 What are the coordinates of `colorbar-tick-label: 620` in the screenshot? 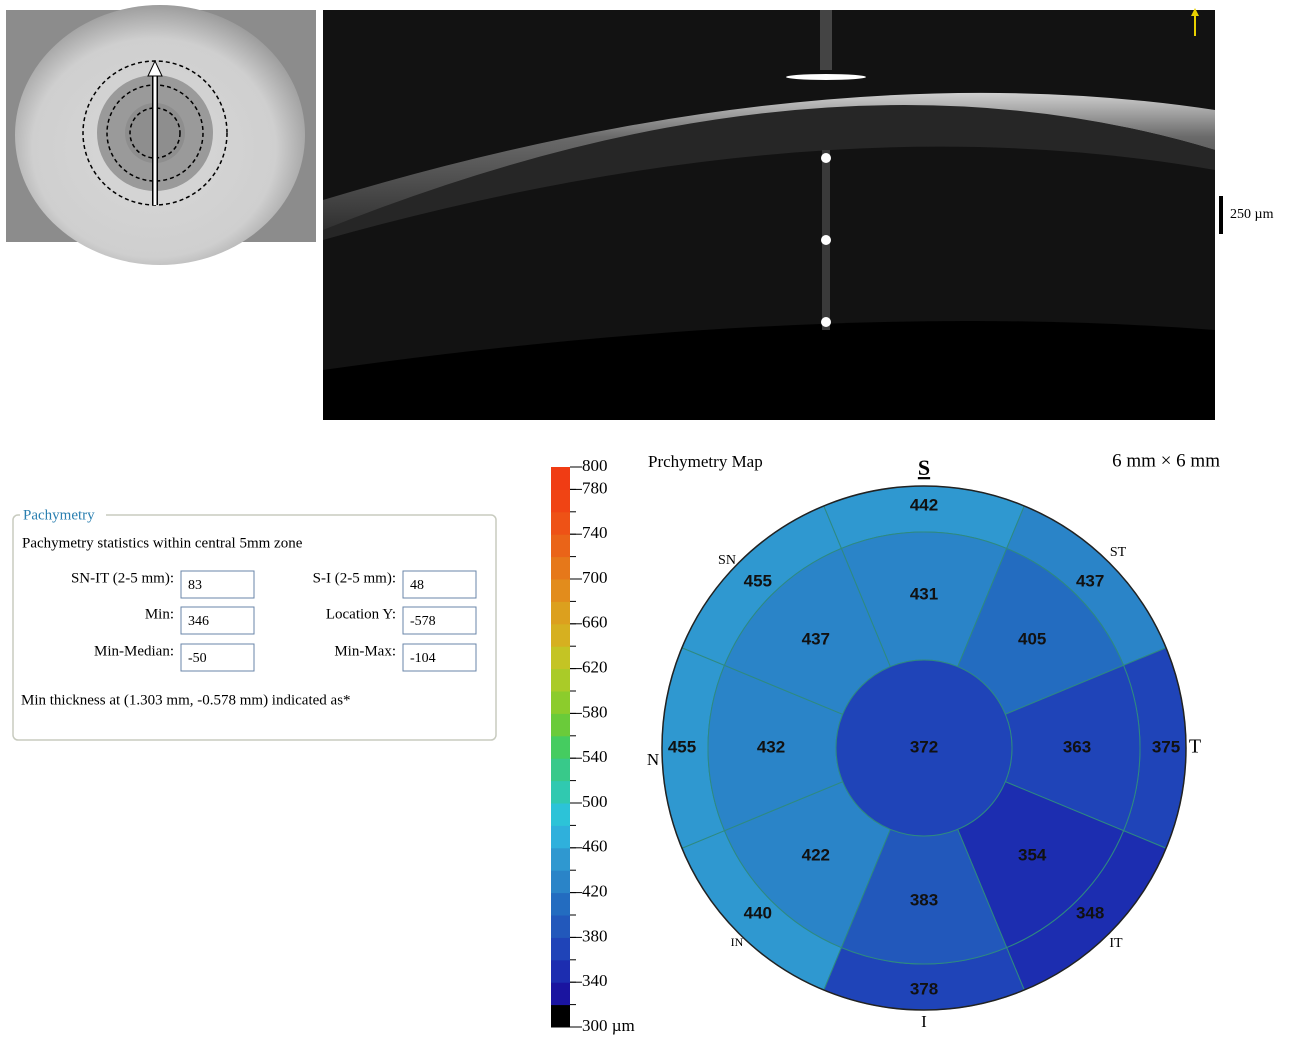 It's located at (595, 667).